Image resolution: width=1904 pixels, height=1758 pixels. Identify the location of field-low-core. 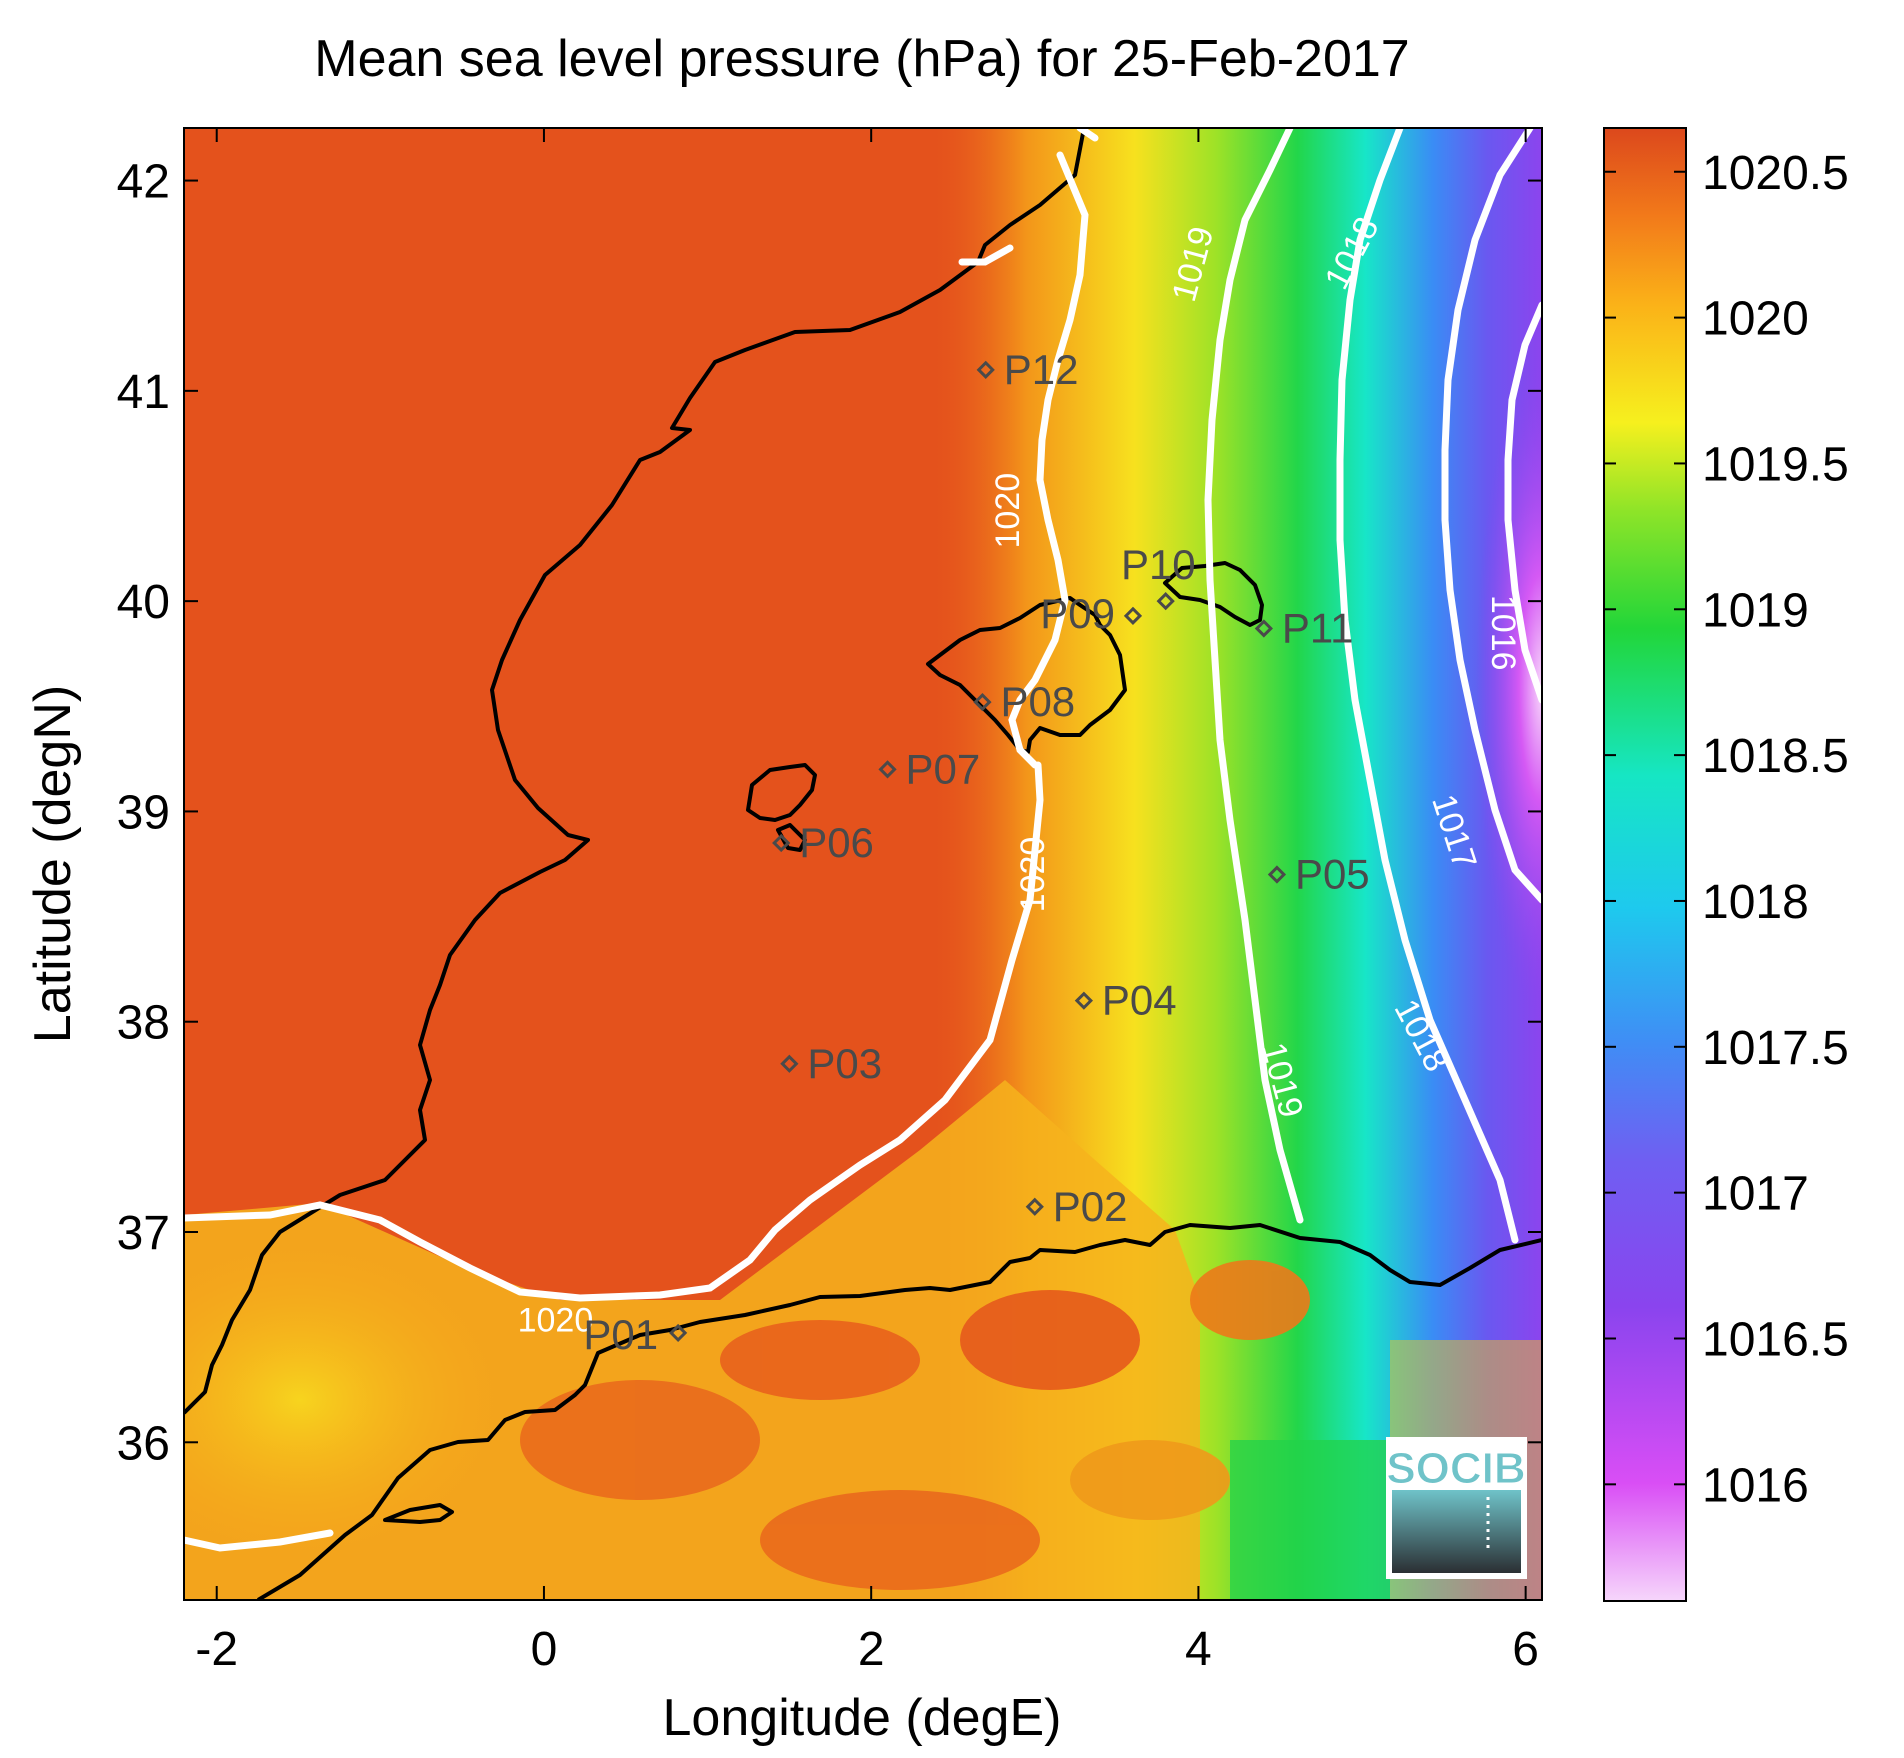
(1392, 864).